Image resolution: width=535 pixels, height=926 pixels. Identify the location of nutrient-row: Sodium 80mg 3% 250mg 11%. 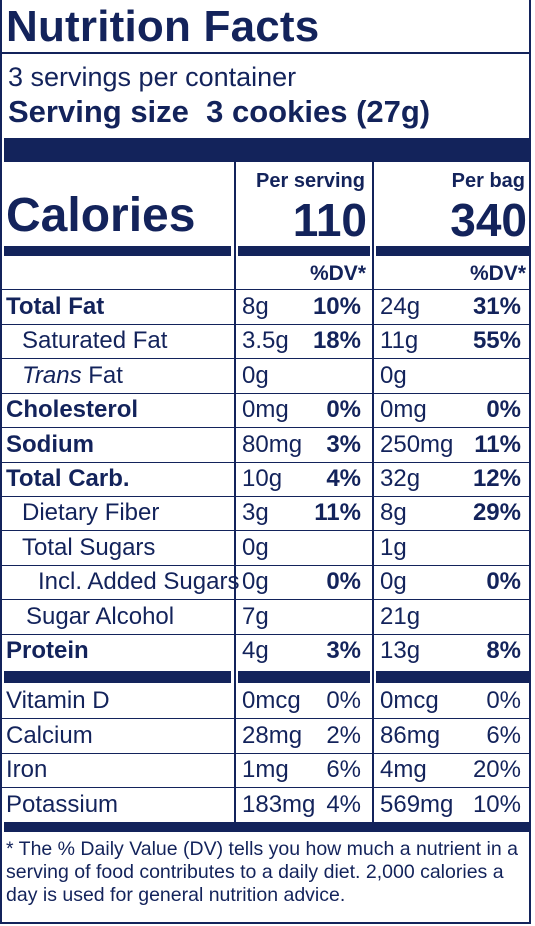
(265, 445).